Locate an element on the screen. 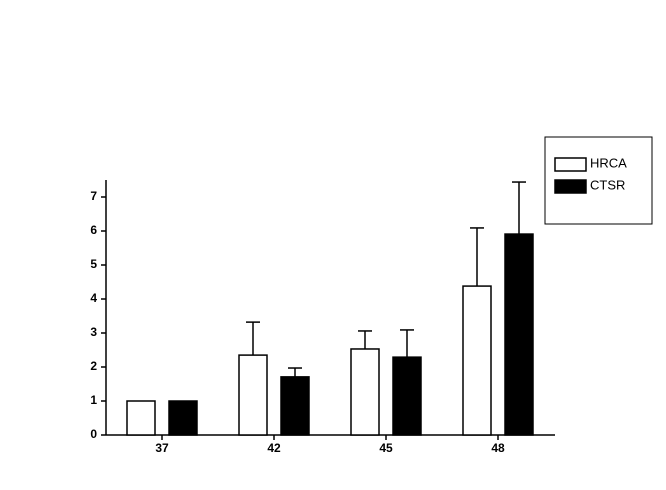 The height and width of the screenshot is (490, 666). y-tick-label: 6 is located at coordinates (93, 230).